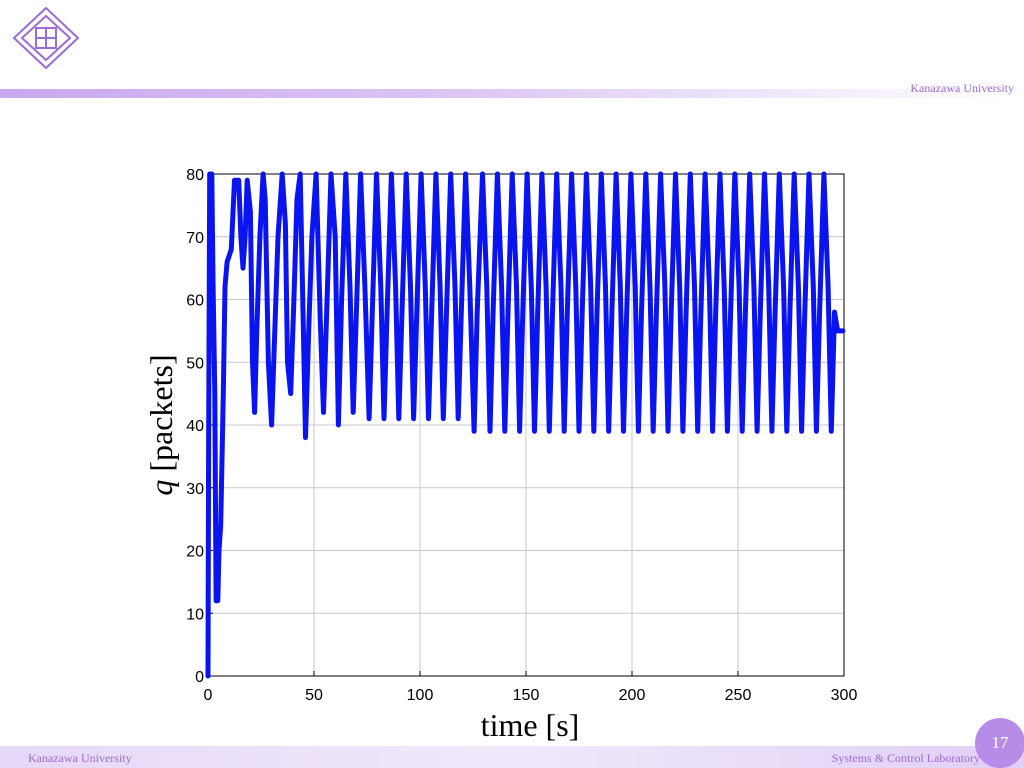 This screenshot has height=768, width=1024. What do you see at coordinates (195, 301) in the screenshot?
I see `y-tick-label: 60` at bounding box center [195, 301].